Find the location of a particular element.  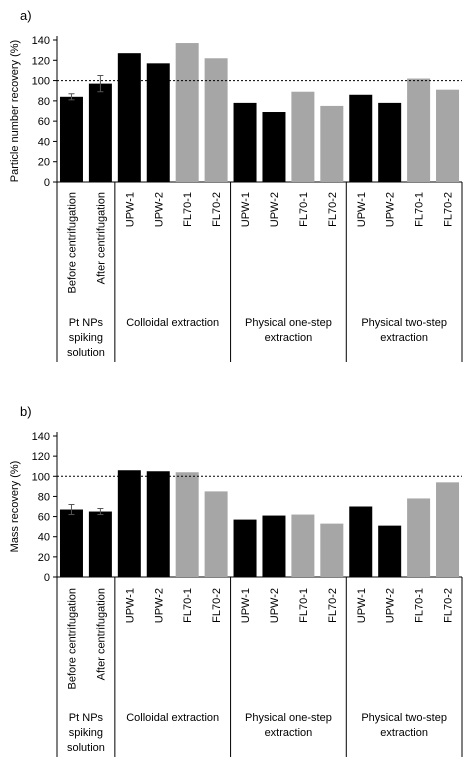

y-axis-label: Mass recovery (%) is located at coordinates (15, 507).